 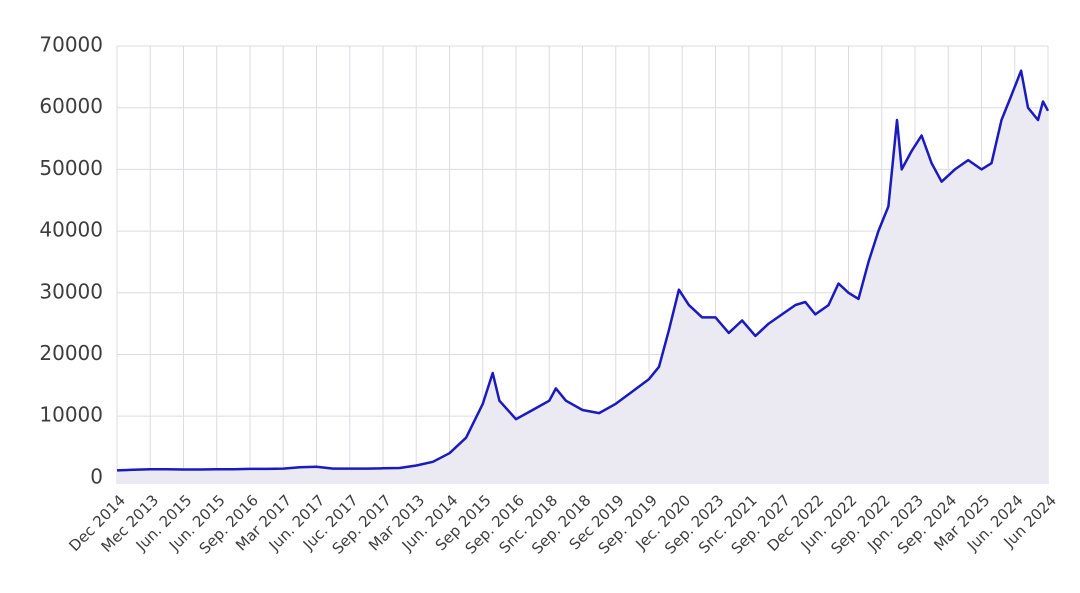 What do you see at coordinates (96, 476) in the screenshot?
I see `y-tick-label: 0` at bounding box center [96, 476].